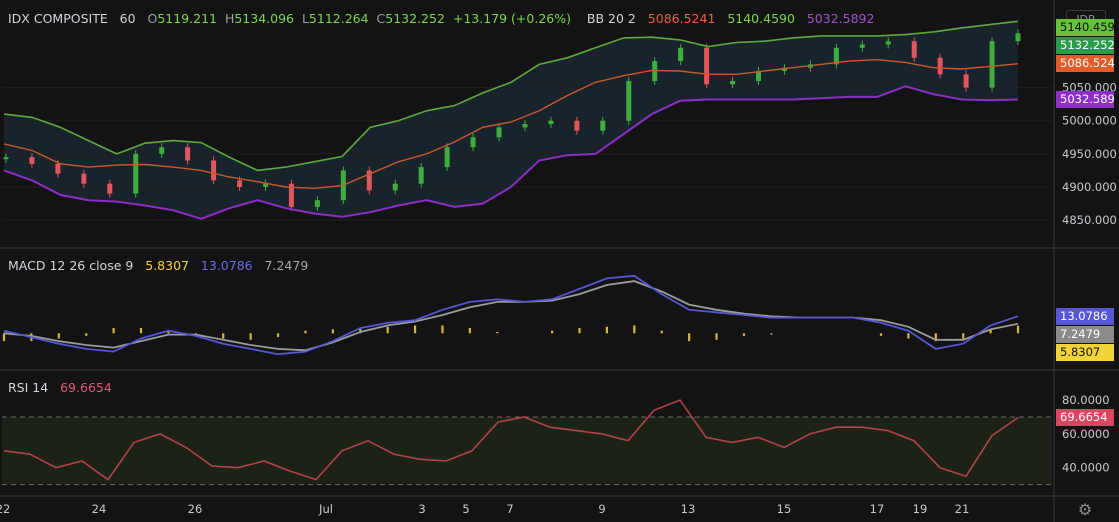 Image resolution: width=1119 pixels, height=522 pixels. Describe the element at coordinates (1085, 509) in the screenshot. I see `gear-icon: ⚙` at that location.